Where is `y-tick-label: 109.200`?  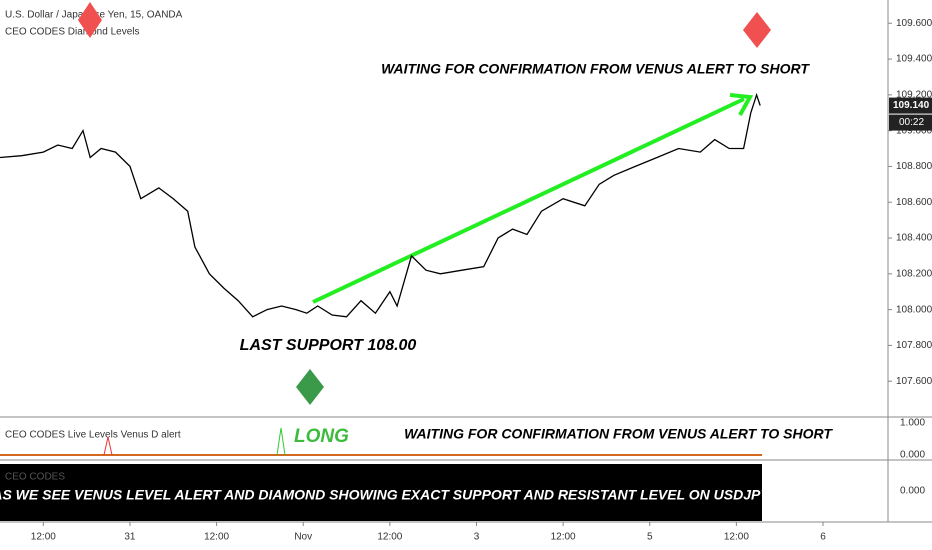
y-tick-label: 109.200 is located at coordinates (914, 94).